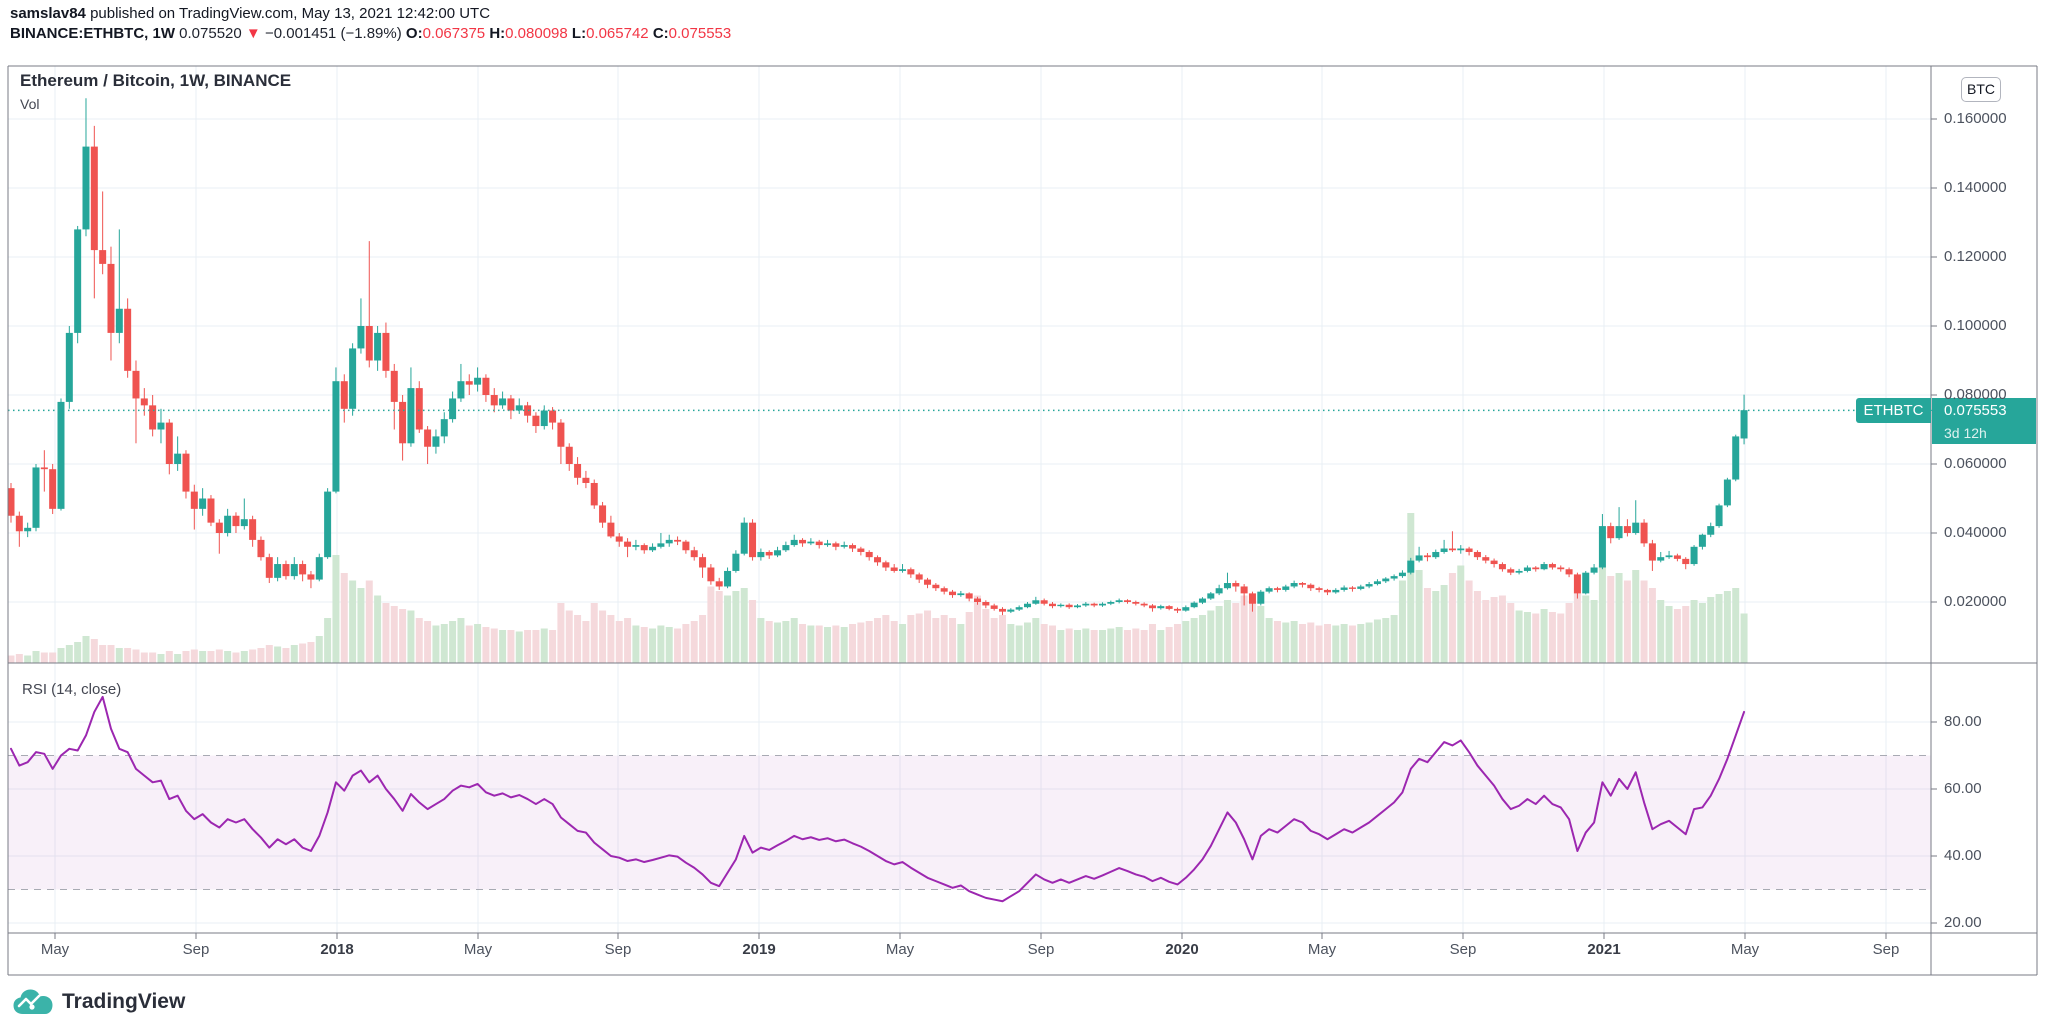 This screenshot has width=2048, height=1032. Describe the element at coordinates (72, 689) in the screenshot. I see `rsi-indicator-label: RSI (14, close)` at that location.